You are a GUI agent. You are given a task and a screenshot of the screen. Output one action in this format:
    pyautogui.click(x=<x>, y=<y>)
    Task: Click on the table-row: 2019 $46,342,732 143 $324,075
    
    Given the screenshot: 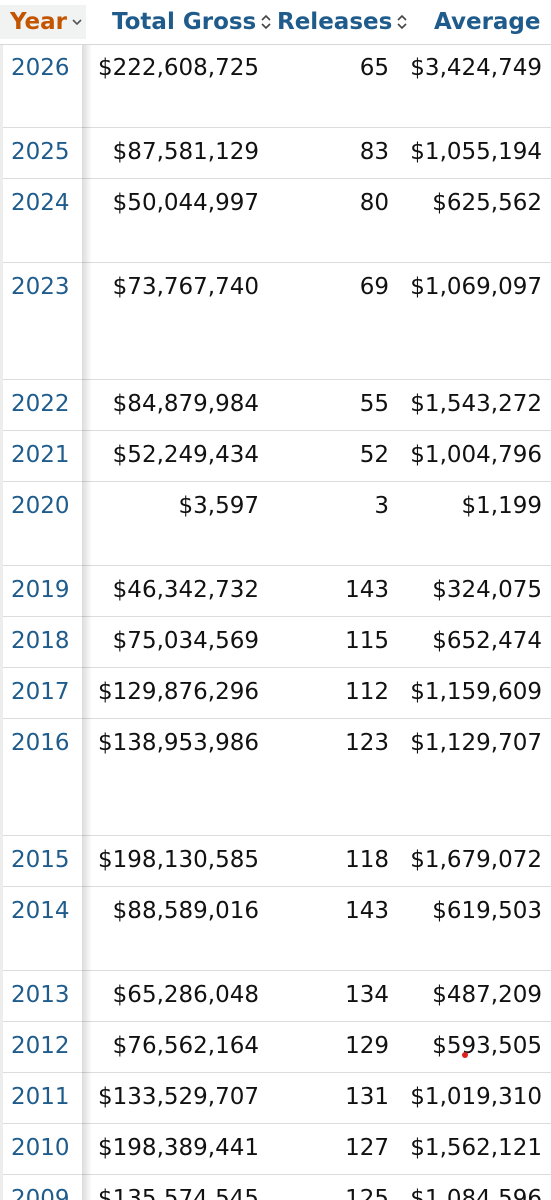 What is the action you would take?
    pyautogui.click(x=275, y=591)
    